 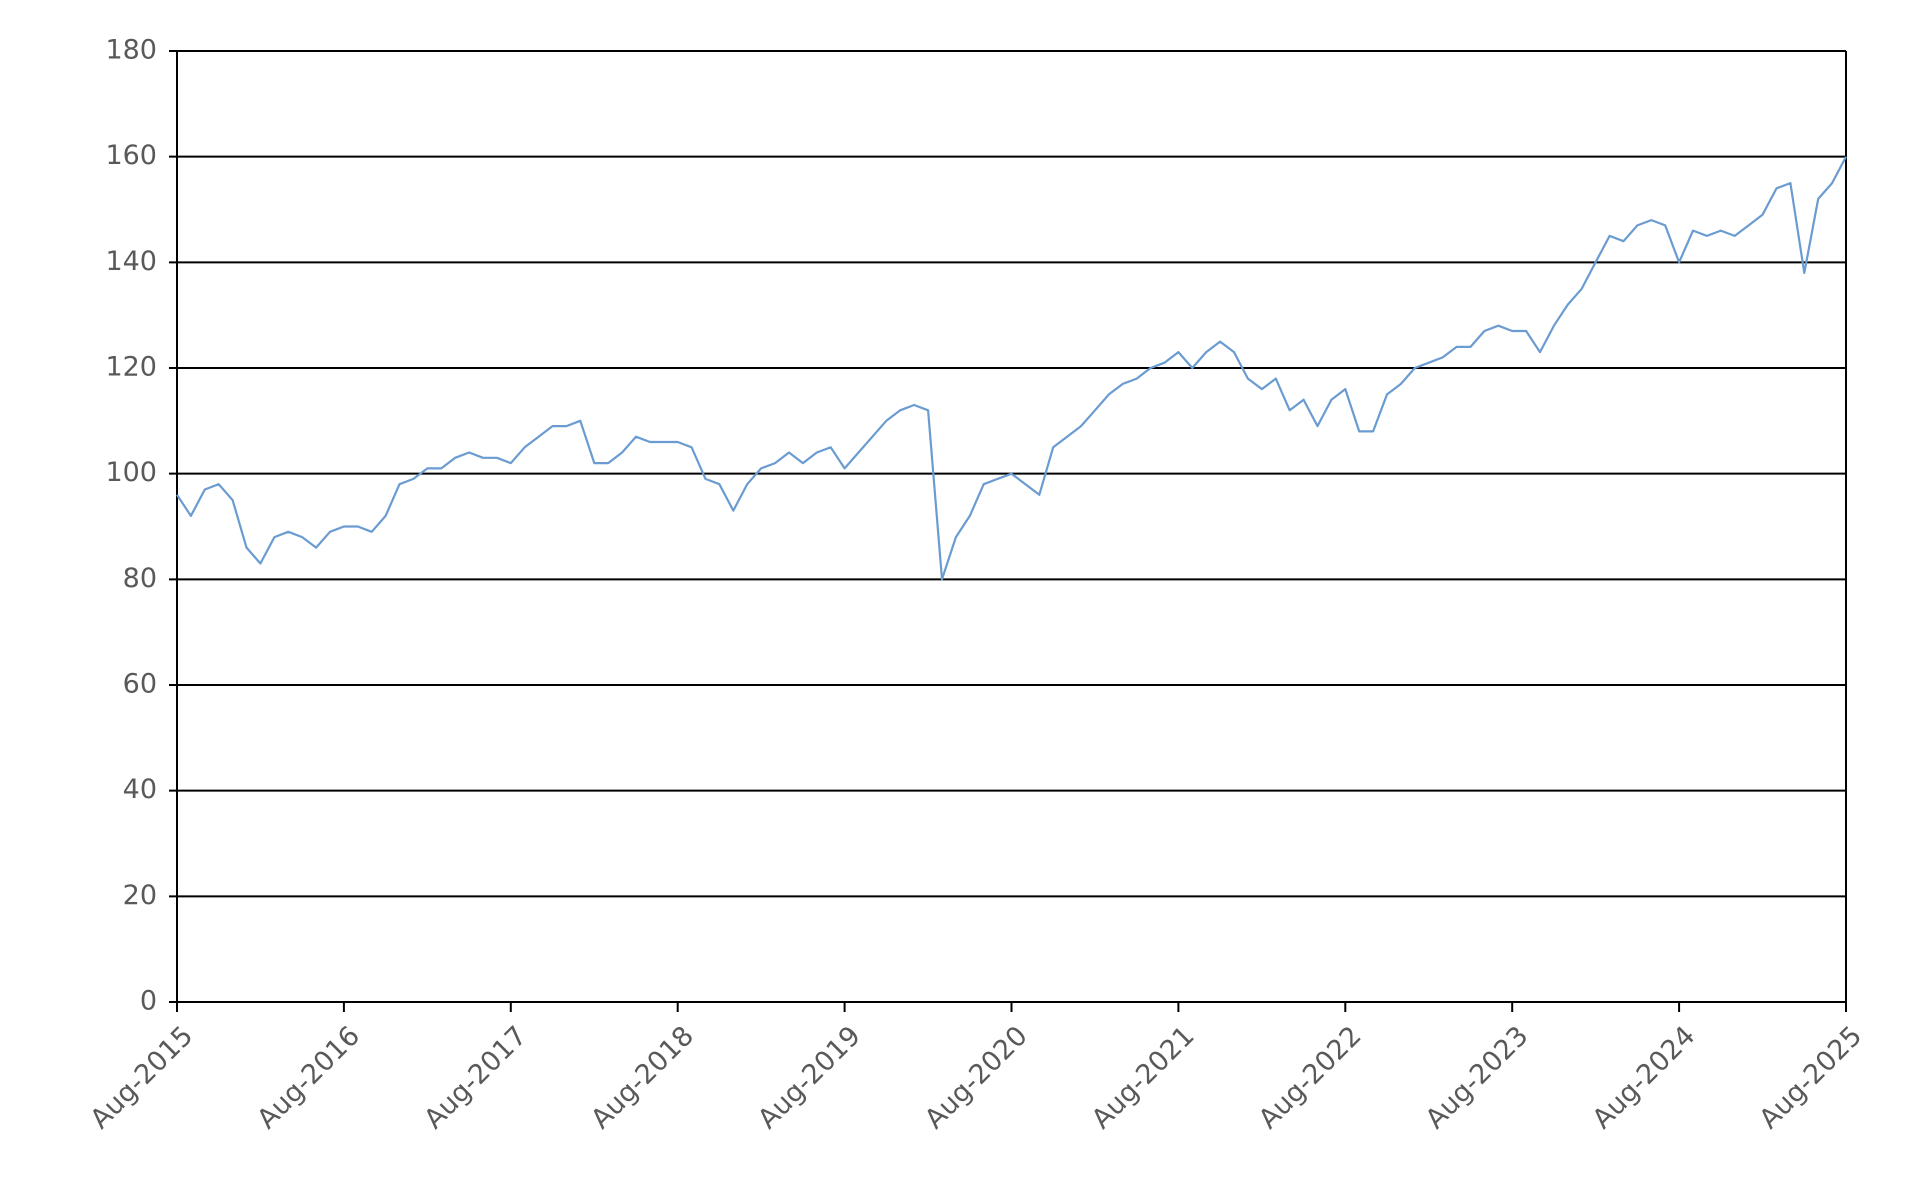 What do you see at coordinates (1143, 1077) in the screenshot?
I see `x-tick-label: Aug-2021` at bounding box center [1143, 1077].